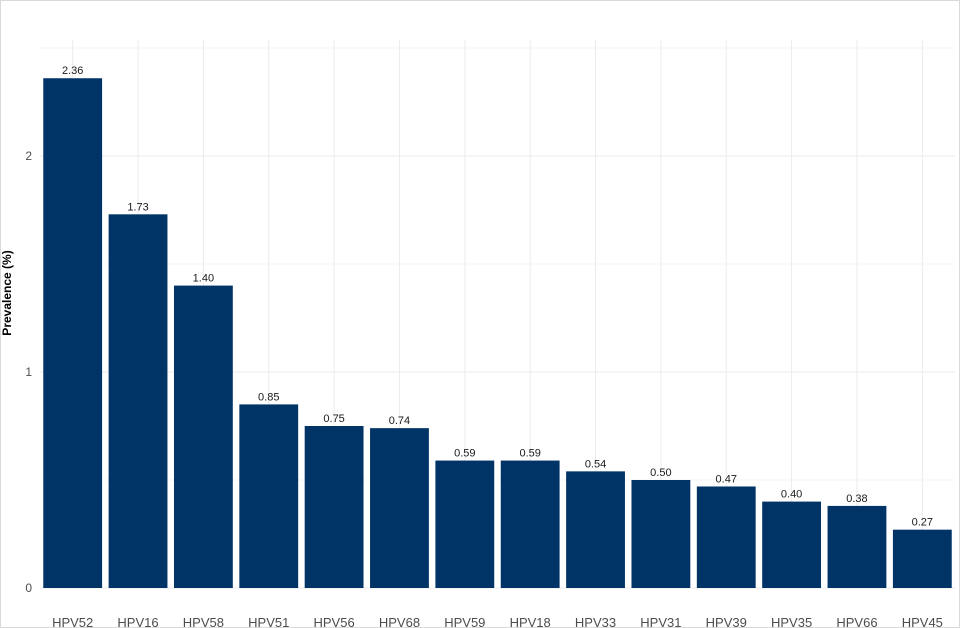 The height and width of the screenshot is (628, 960). Describe the element at coordinates (726, 537) in the screenshot. I see `bar-hpv39` at that location.